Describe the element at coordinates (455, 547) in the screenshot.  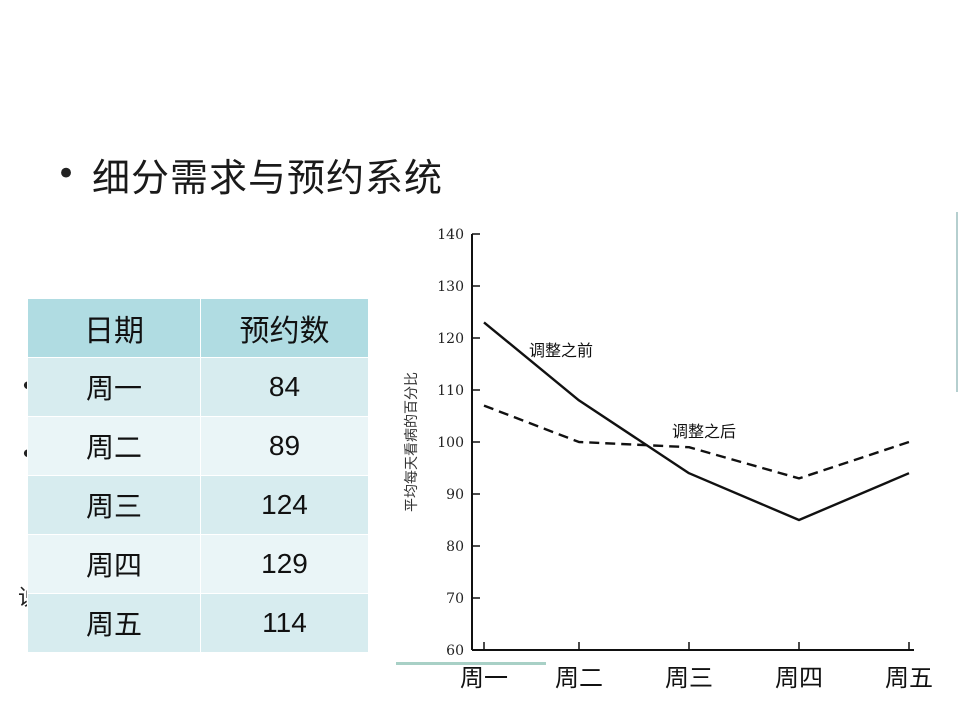
I see `y-tick-label: 80` at that location.